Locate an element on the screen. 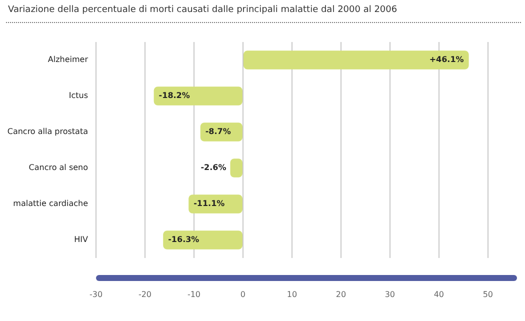  x-tick-label: 50 is located at coordinates (488, 294).